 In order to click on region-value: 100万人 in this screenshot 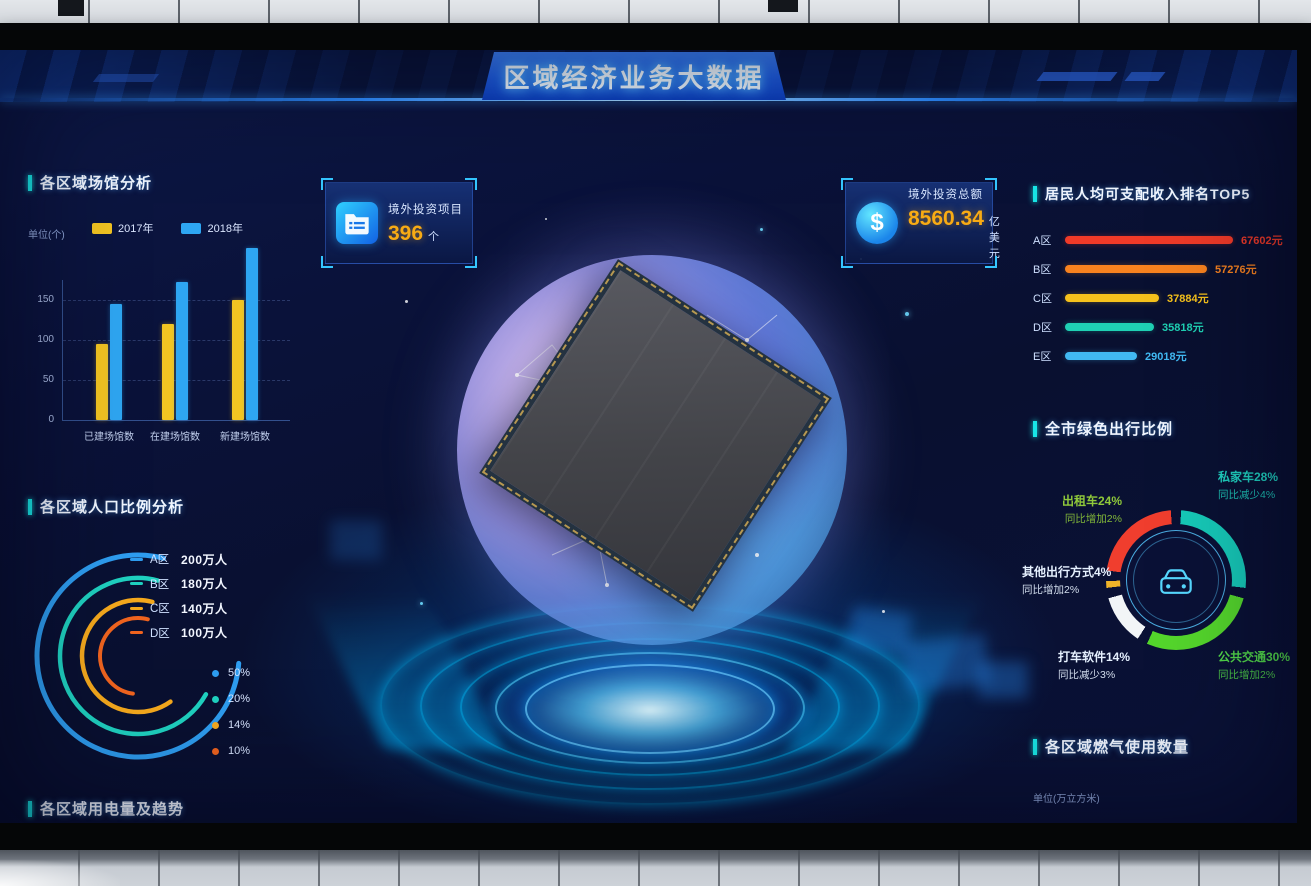, I will do `click(204, 633)`.